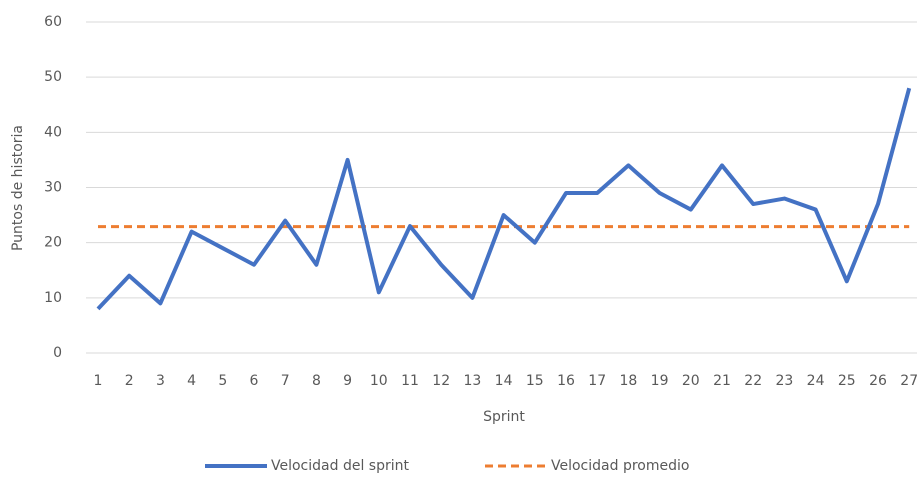  Describe the element at coordinates (160, 381) in the screenshot. I see `x-tick-label: 3` at that location.